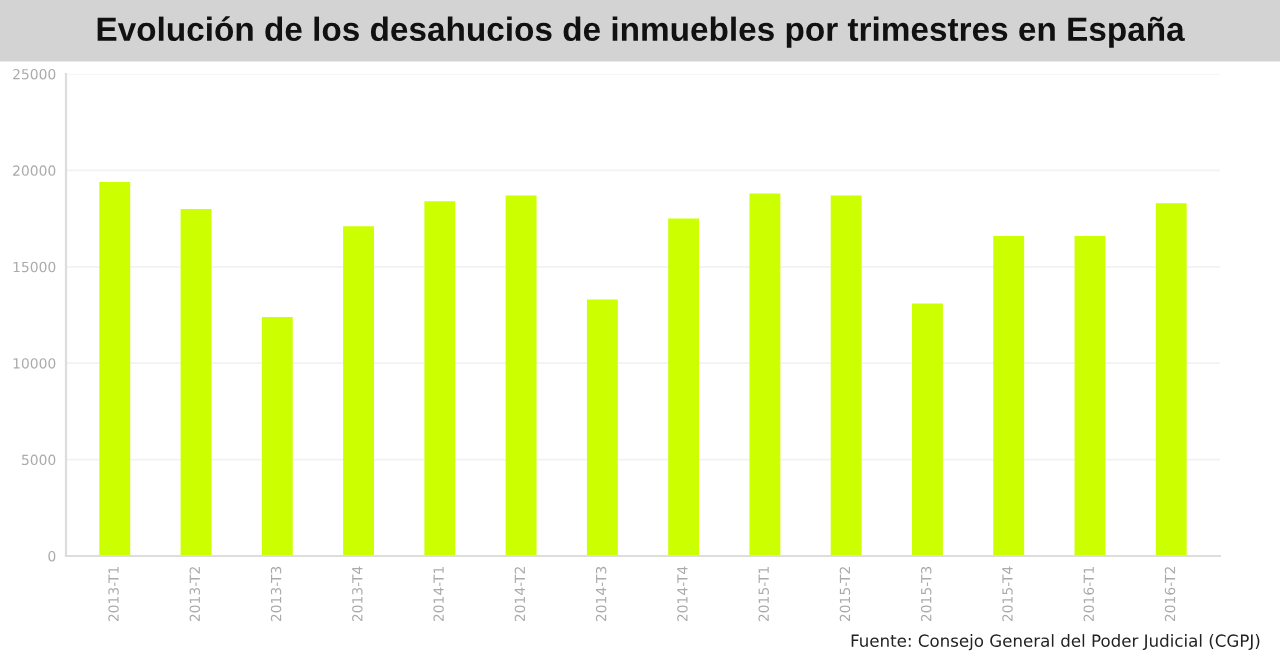 This screenshot has height=662, width=1280. I want to click on chart-title: Evolución de los desahucios de inmuebles por trimestres en España, so click(641, 32).